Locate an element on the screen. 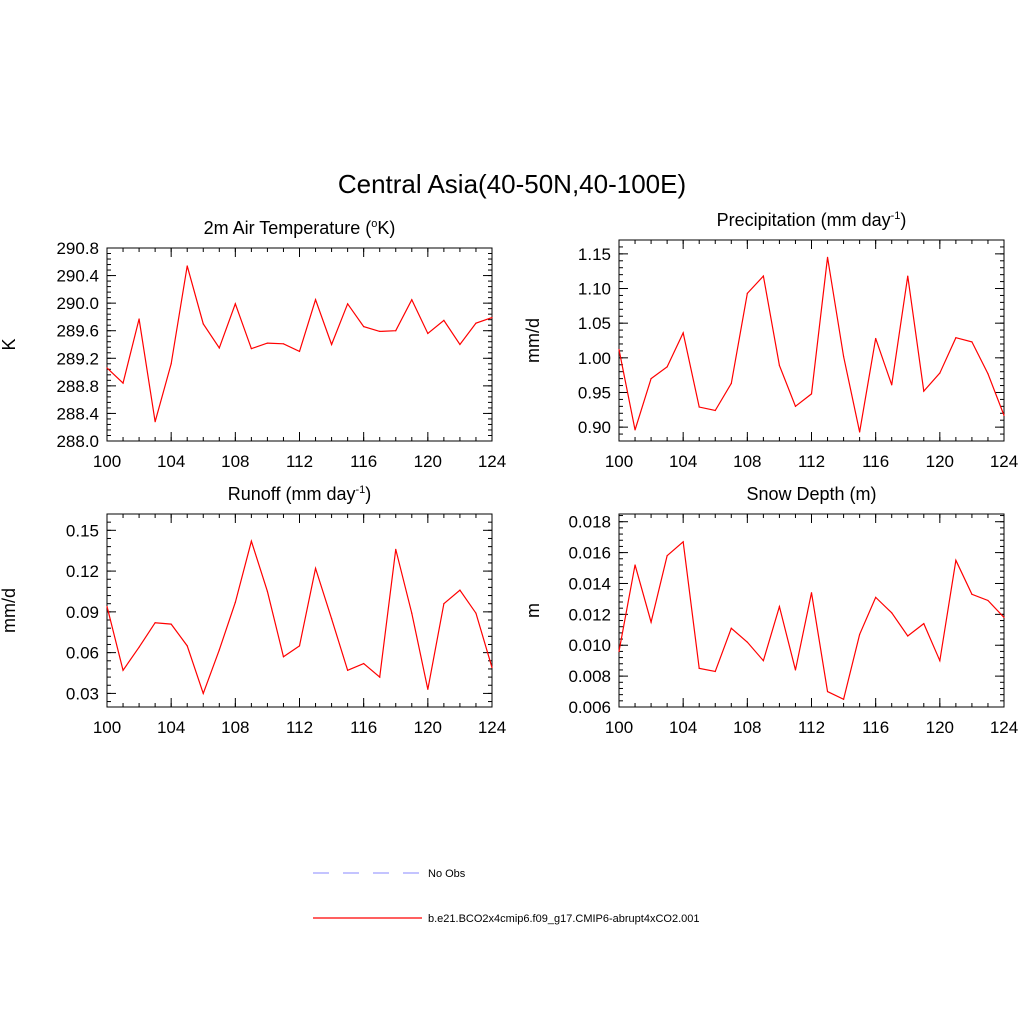  x-tick-label: 120 is located at coordinates (428, 461).